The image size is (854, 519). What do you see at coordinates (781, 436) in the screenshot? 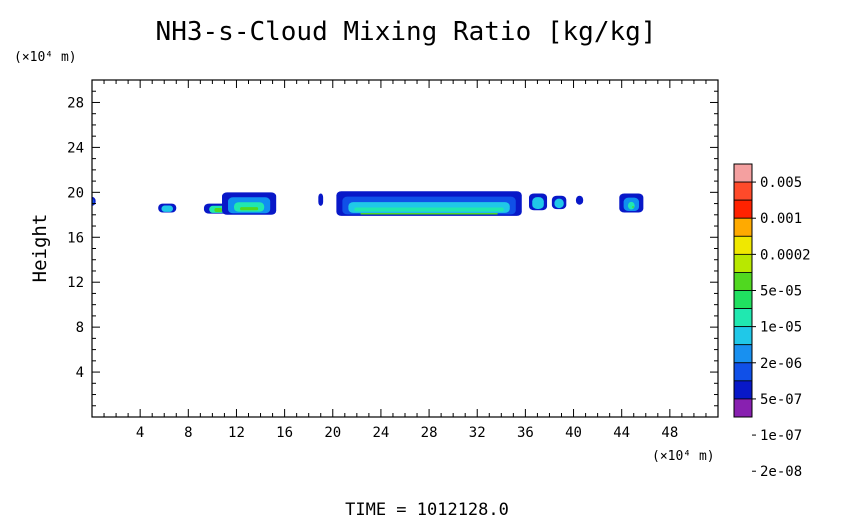
I see `legend-label: 1e-07` at bounding box center [781, 436].